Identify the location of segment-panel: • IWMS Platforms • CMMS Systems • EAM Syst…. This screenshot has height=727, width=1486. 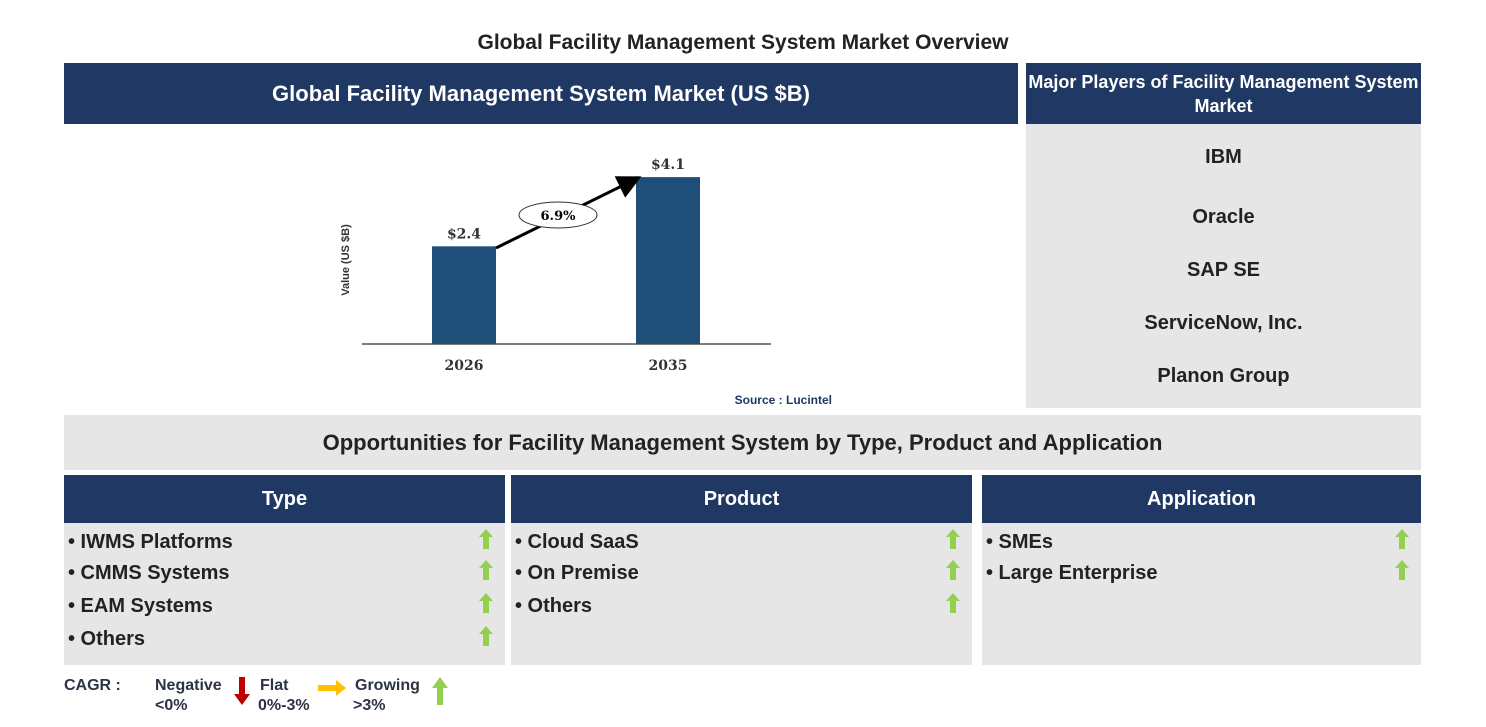
(284, 594).